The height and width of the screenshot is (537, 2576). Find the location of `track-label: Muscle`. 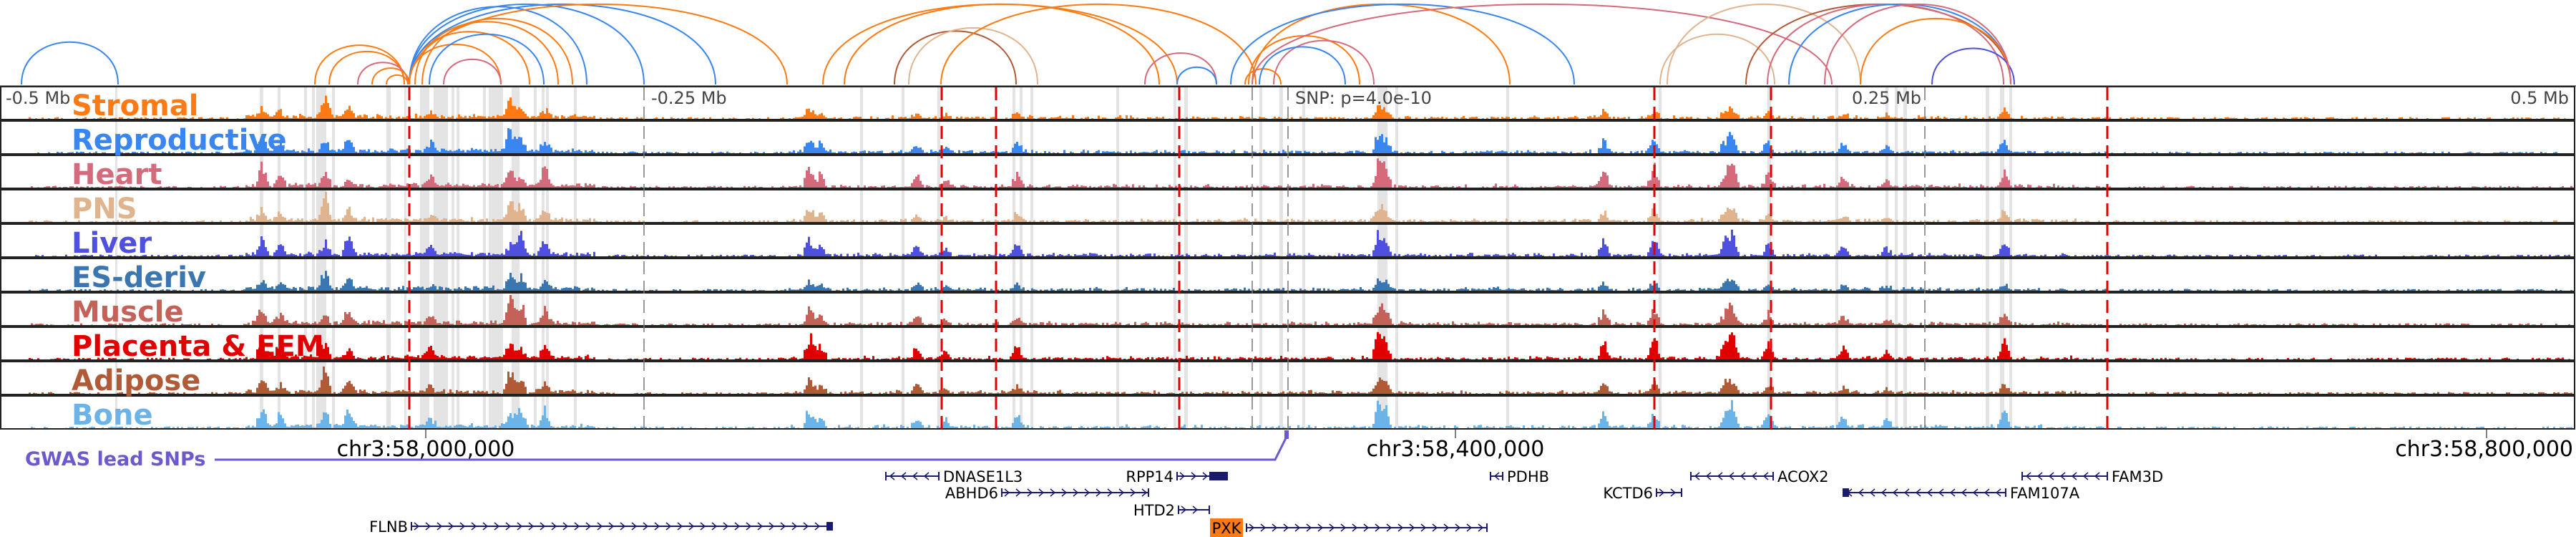

track-label: Muscle is located at coordinates (128, 312).